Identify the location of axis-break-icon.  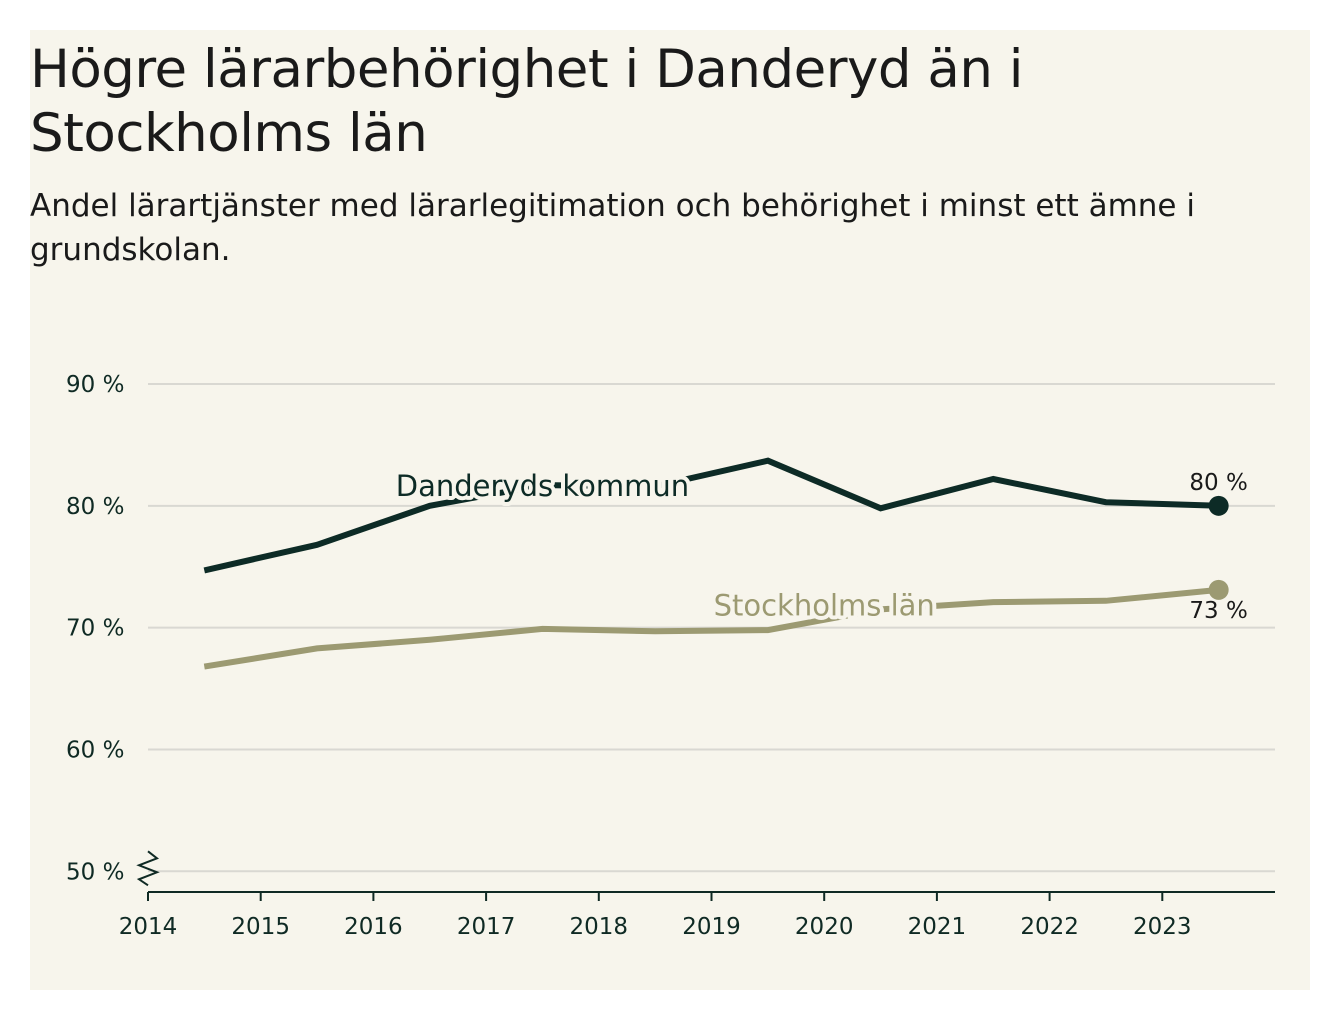
(148, 868).